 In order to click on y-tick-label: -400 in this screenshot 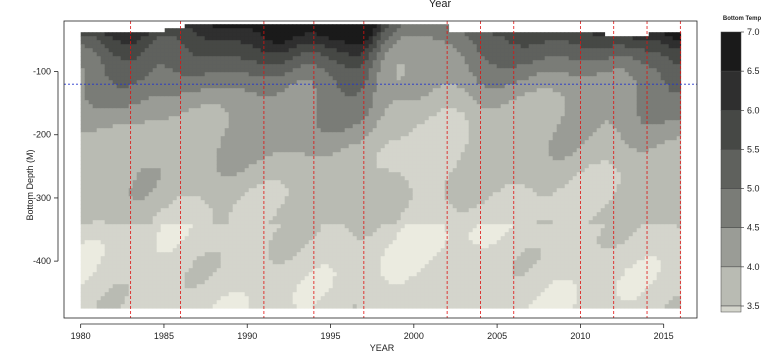, I will do `click(42, 261)`.